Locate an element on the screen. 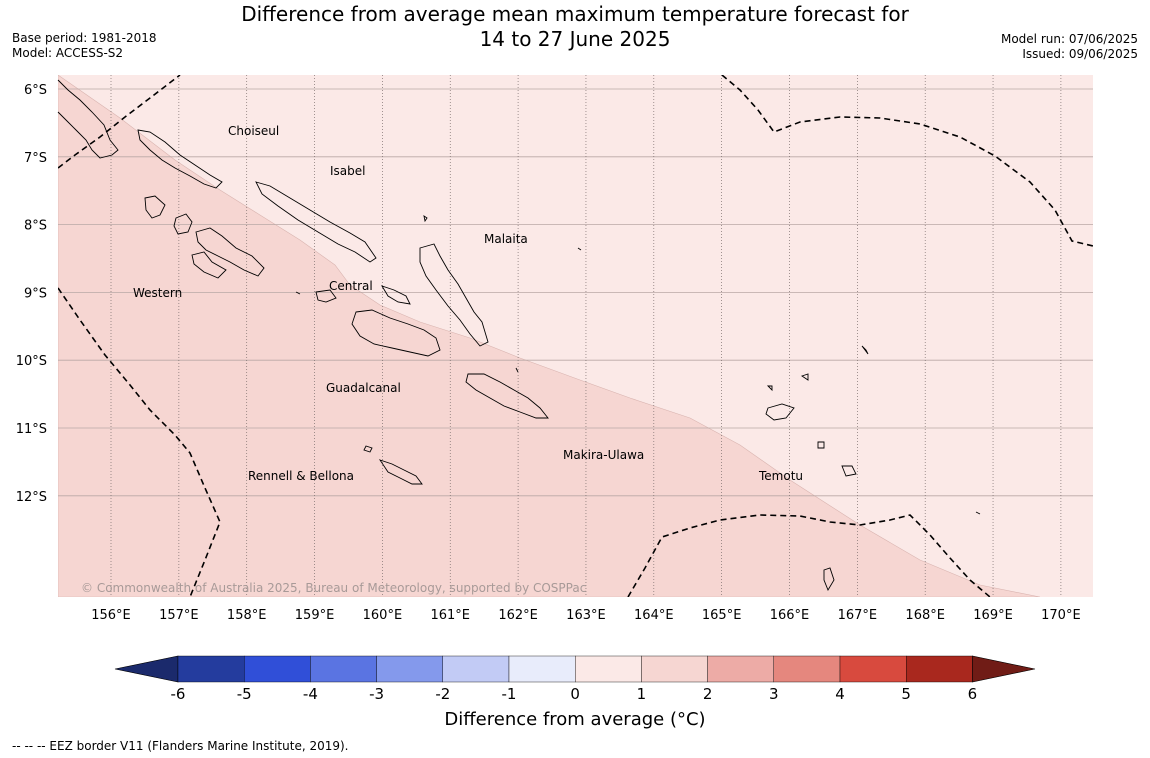 Image resolution: width=1150 pixels, height=758 pixels. longitude-label: 158°E is located at coordinates (247, 615).